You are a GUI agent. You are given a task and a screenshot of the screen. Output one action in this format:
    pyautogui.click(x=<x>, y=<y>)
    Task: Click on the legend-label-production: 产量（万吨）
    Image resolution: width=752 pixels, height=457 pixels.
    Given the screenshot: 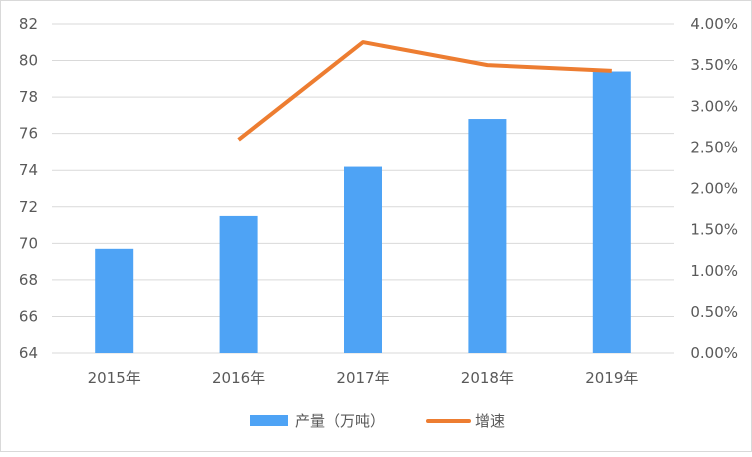 What is the action you would take?
    pyautogui.click(x=340, y=421)
    